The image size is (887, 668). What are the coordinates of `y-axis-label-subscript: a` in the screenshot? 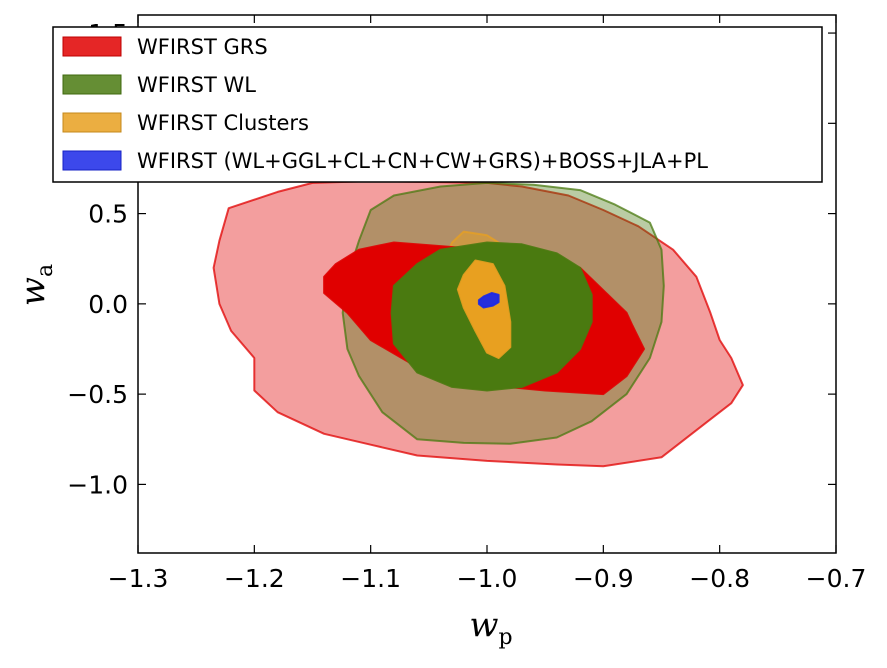 It's located at (45, 270).